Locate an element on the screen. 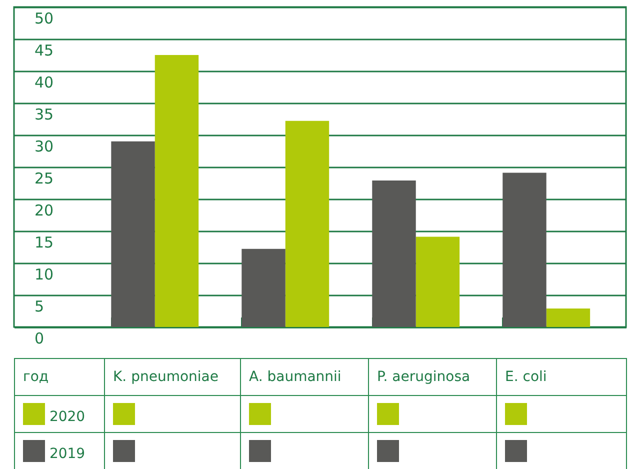 The image size is (629, 469). legend-label: 2020 is located at coordinates (67, 417).